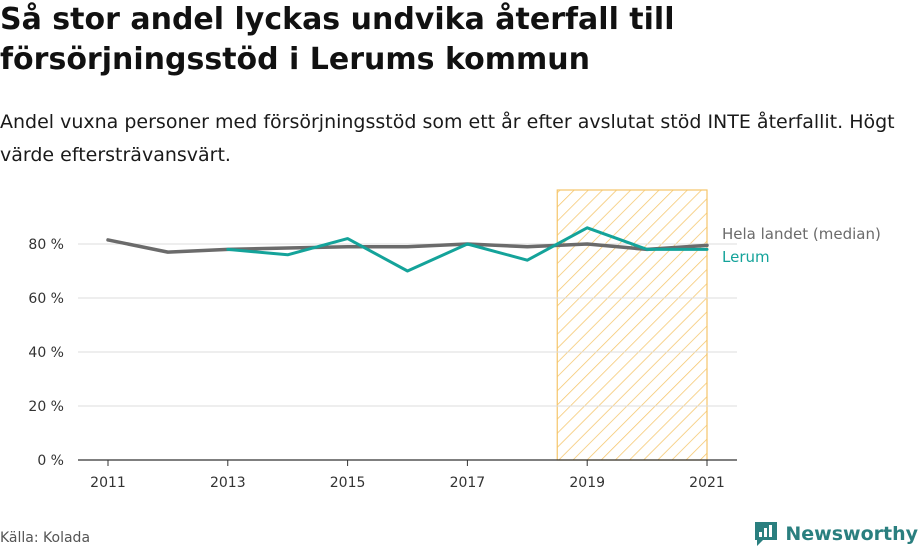 The image size is (920, 552). Describe the element at coordinates (851, 534) in the screenshot. I see `brand-name: Newsworthy` at that location.